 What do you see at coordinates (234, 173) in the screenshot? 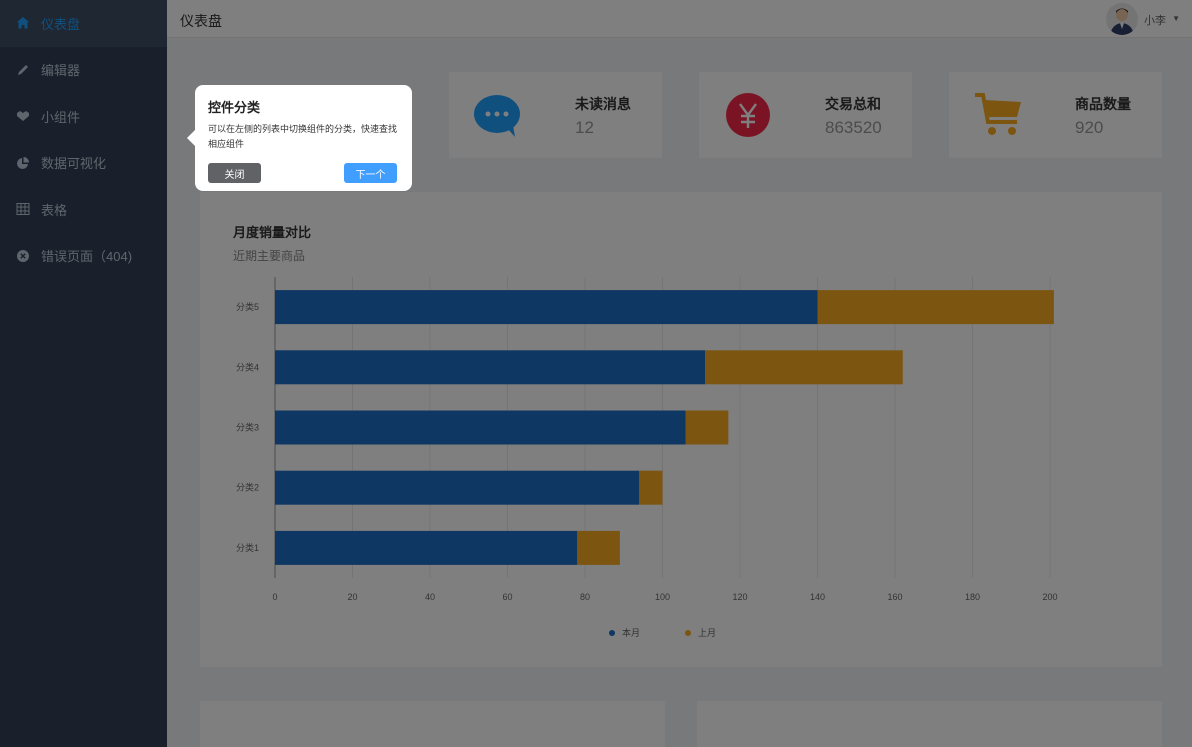
I see `close-button: 关闭` at bounding box center [234, 173].